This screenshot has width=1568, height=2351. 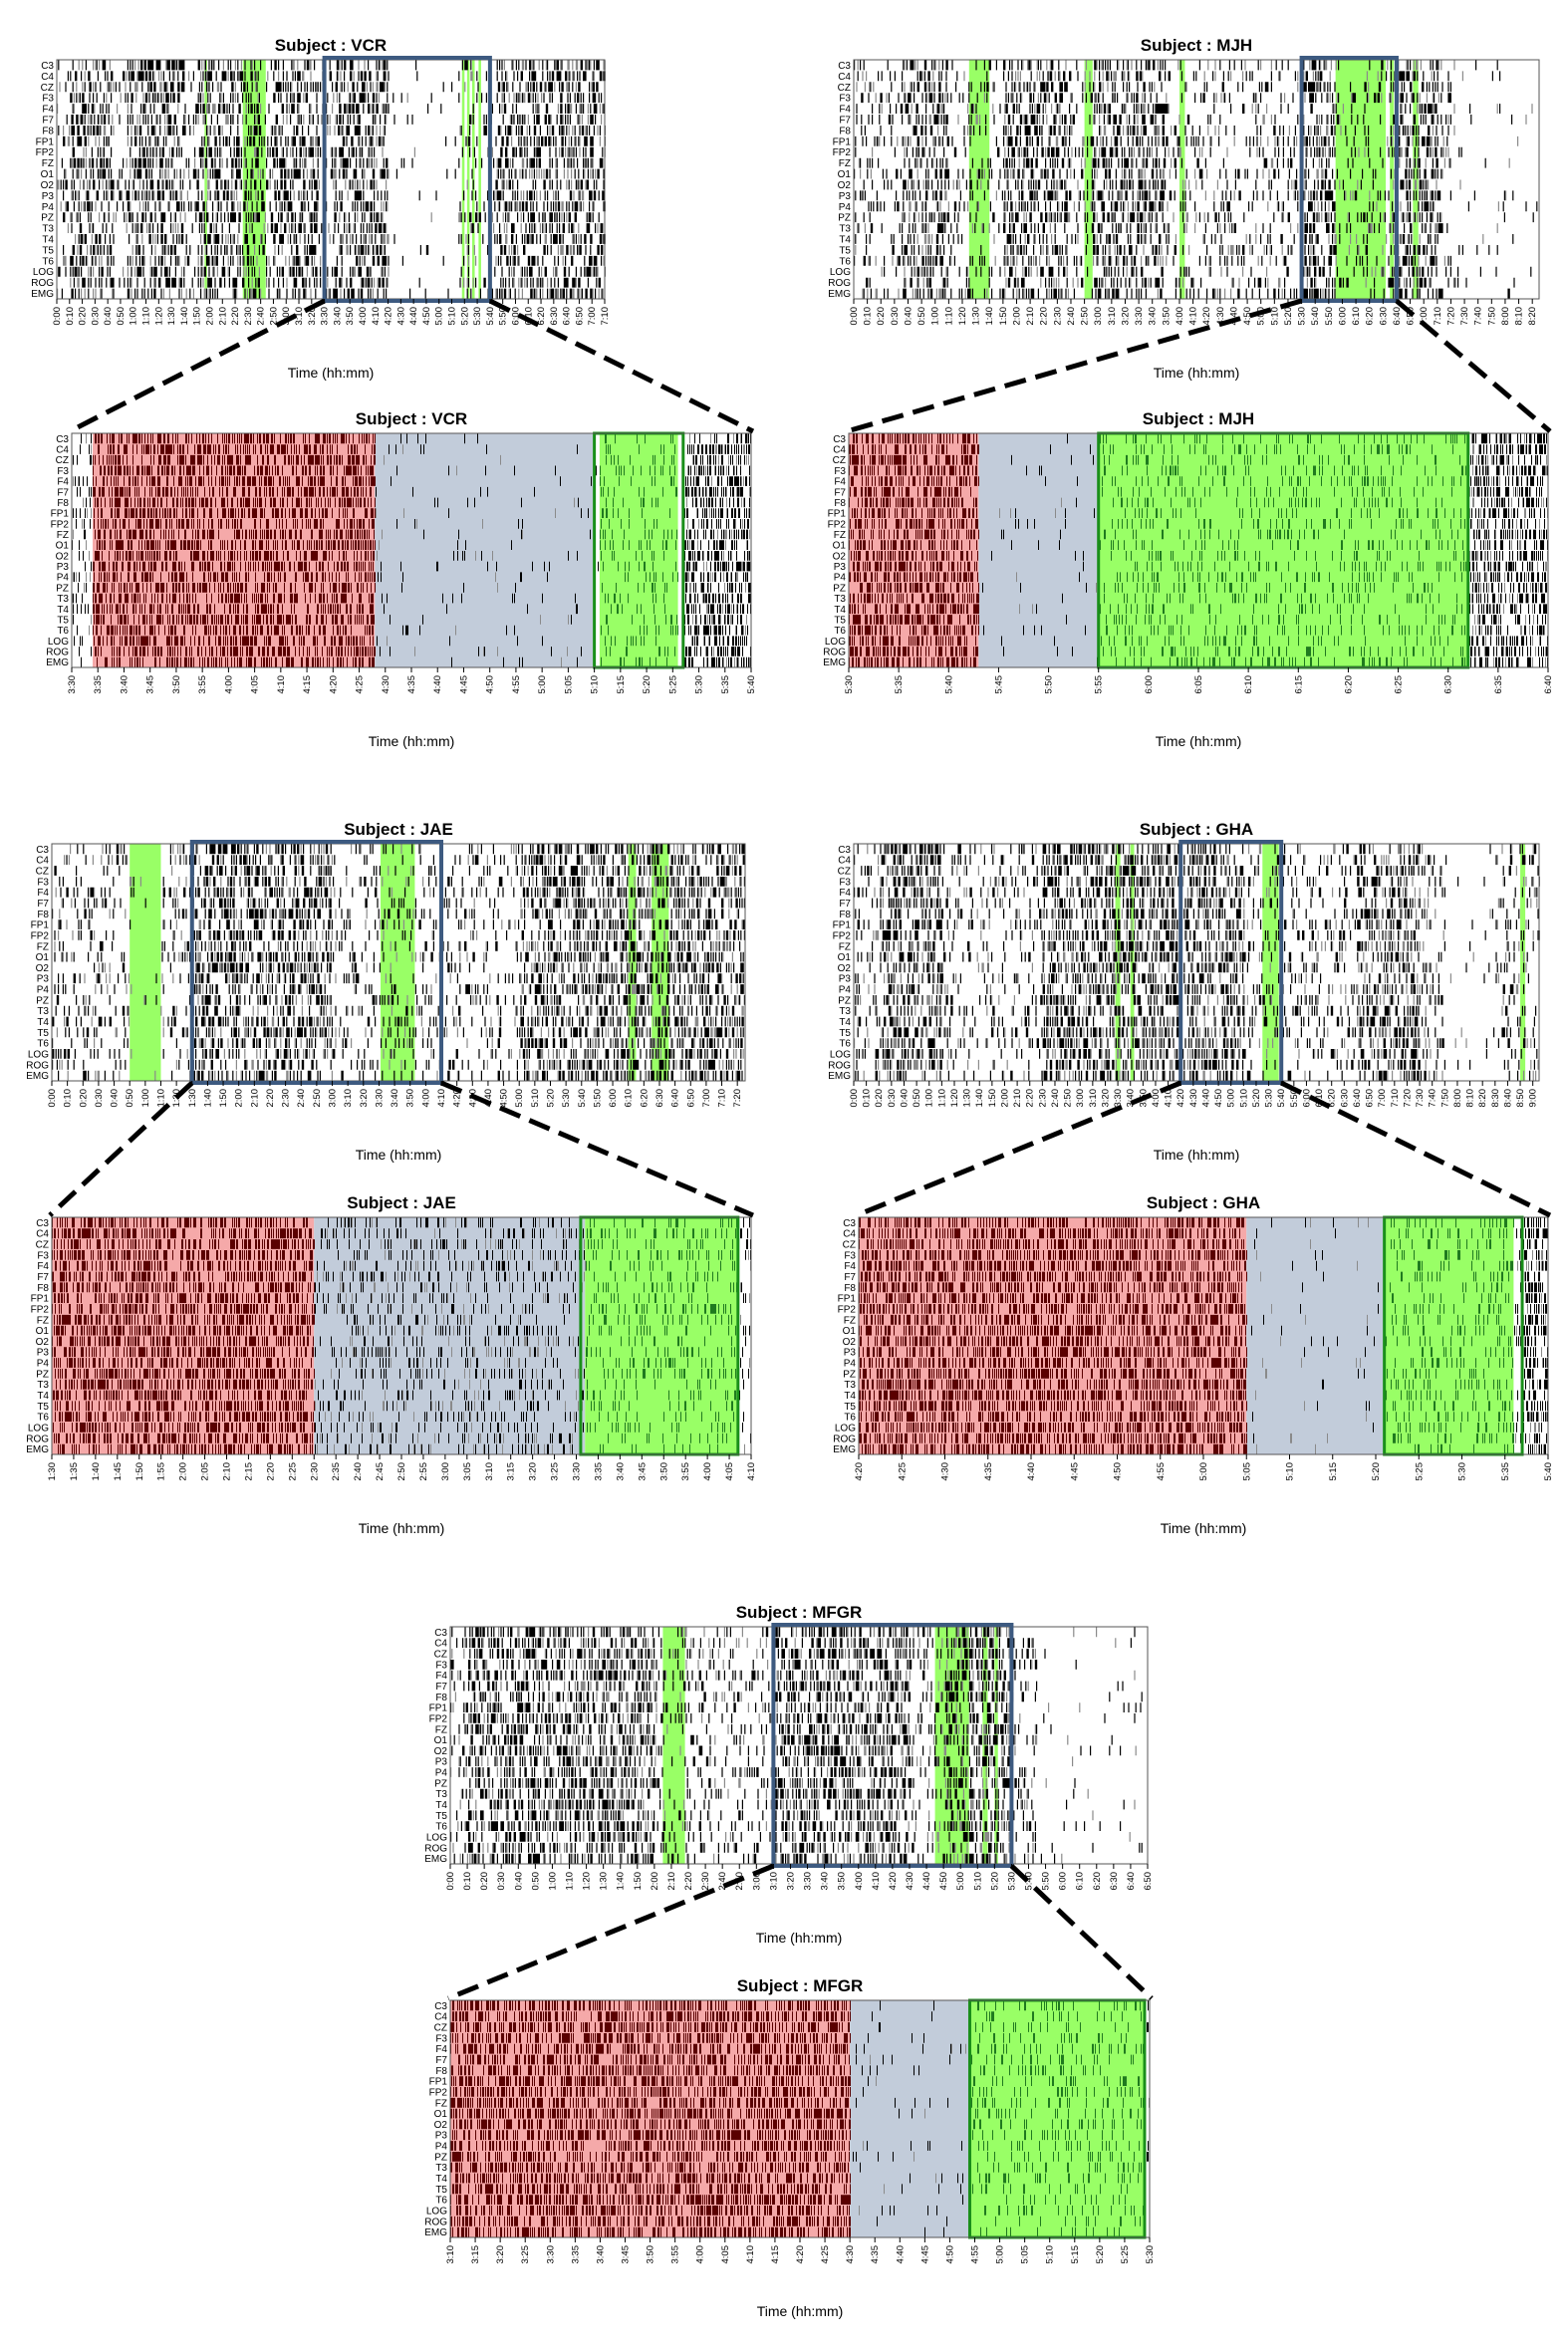 What do you see at coordinates (61, 514) in the screenshot?
I see `channel-label: FP1` at bounding box center [61, 514].